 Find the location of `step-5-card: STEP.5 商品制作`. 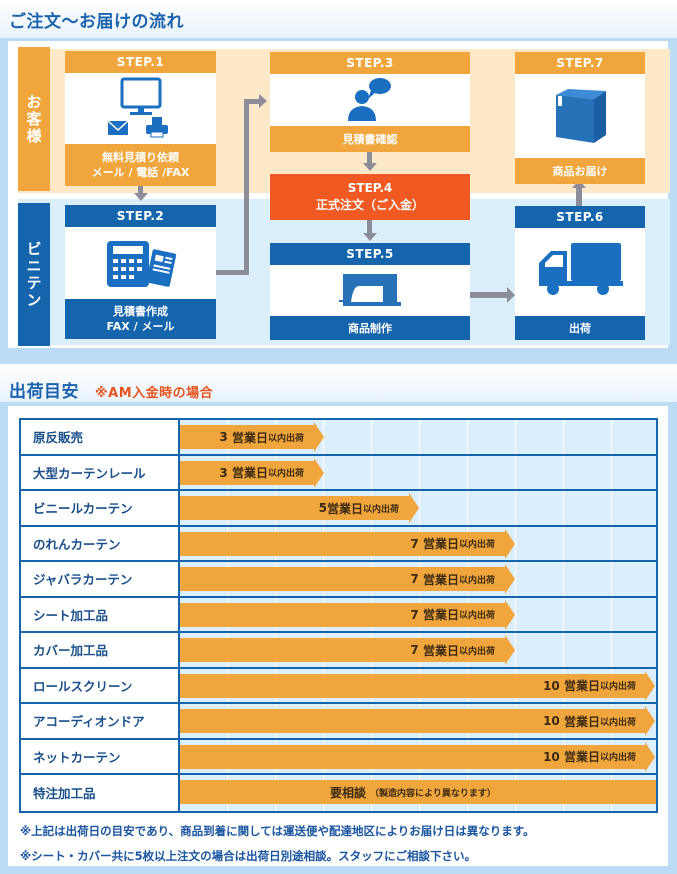

step-5-card: STEP.5 商品制作 is located at coordinates (370, 291).